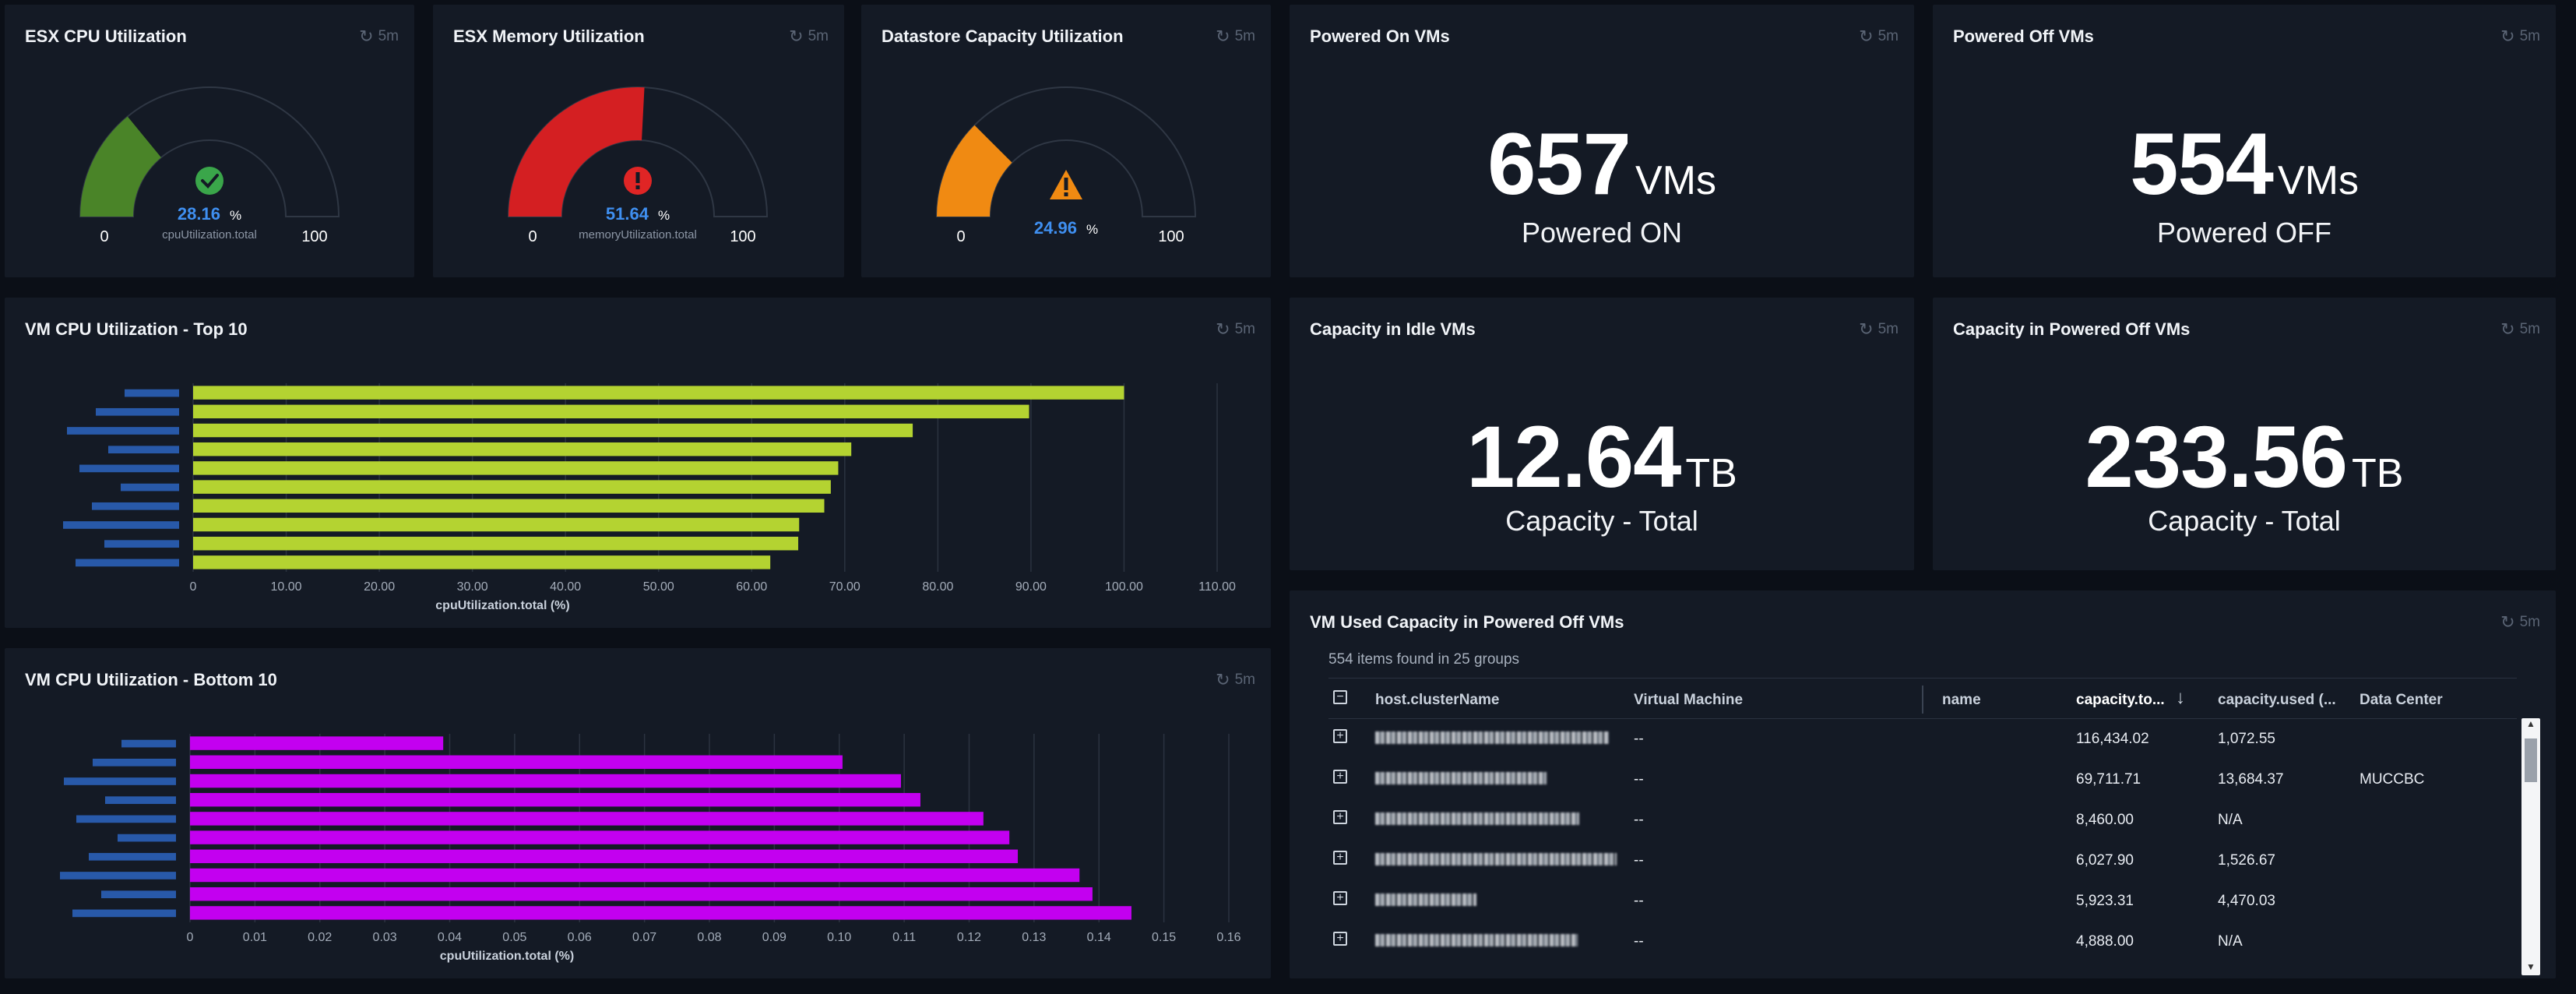 The image size is (2576, 994). I want to click on gauge-min-label: 0, so click(960, 236).